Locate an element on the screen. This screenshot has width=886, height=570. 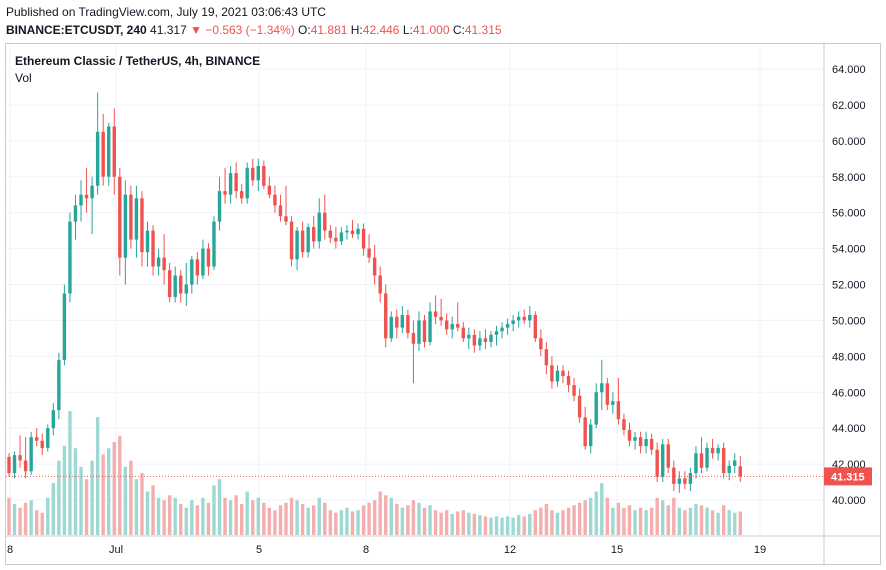
legend-title: Ethereum Classic / TetherUS, 4h, BINANCE is located at coordinates (138, 61).